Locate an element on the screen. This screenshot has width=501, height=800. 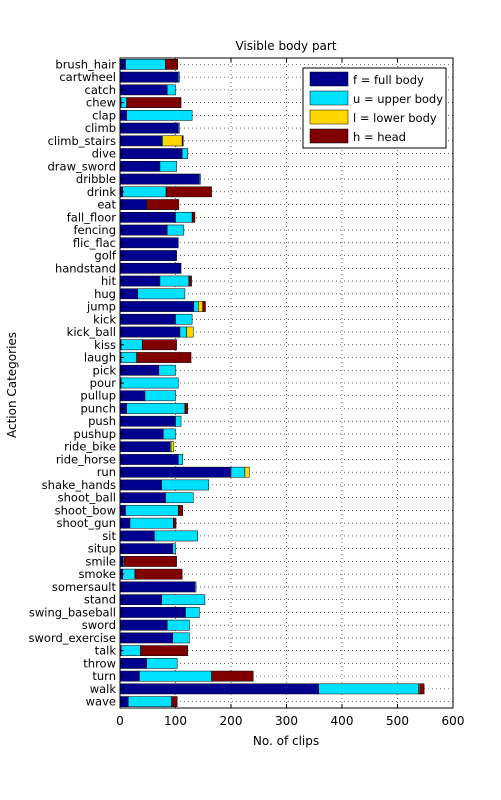
y-tick-label: push is located at coordinates (102, 421).